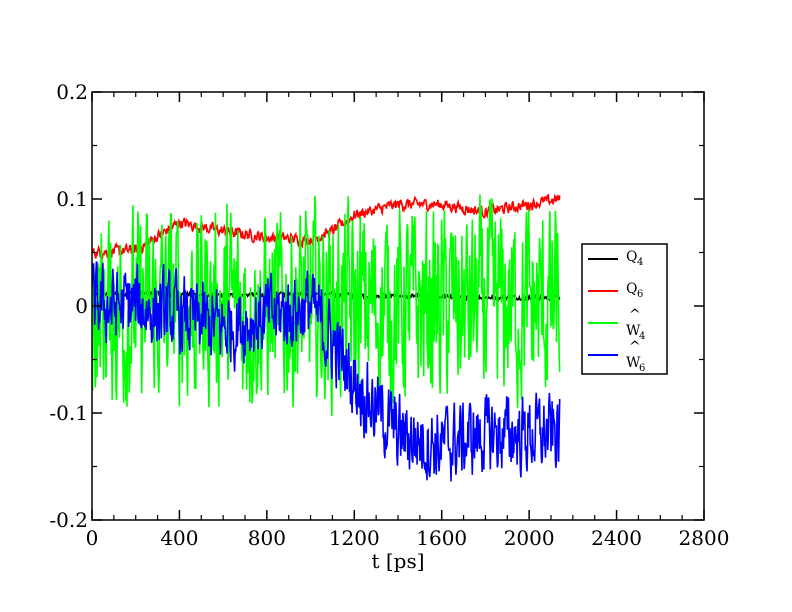  I want to click on legend: Q 4Q 6^W4^W6, so click(624, 309).